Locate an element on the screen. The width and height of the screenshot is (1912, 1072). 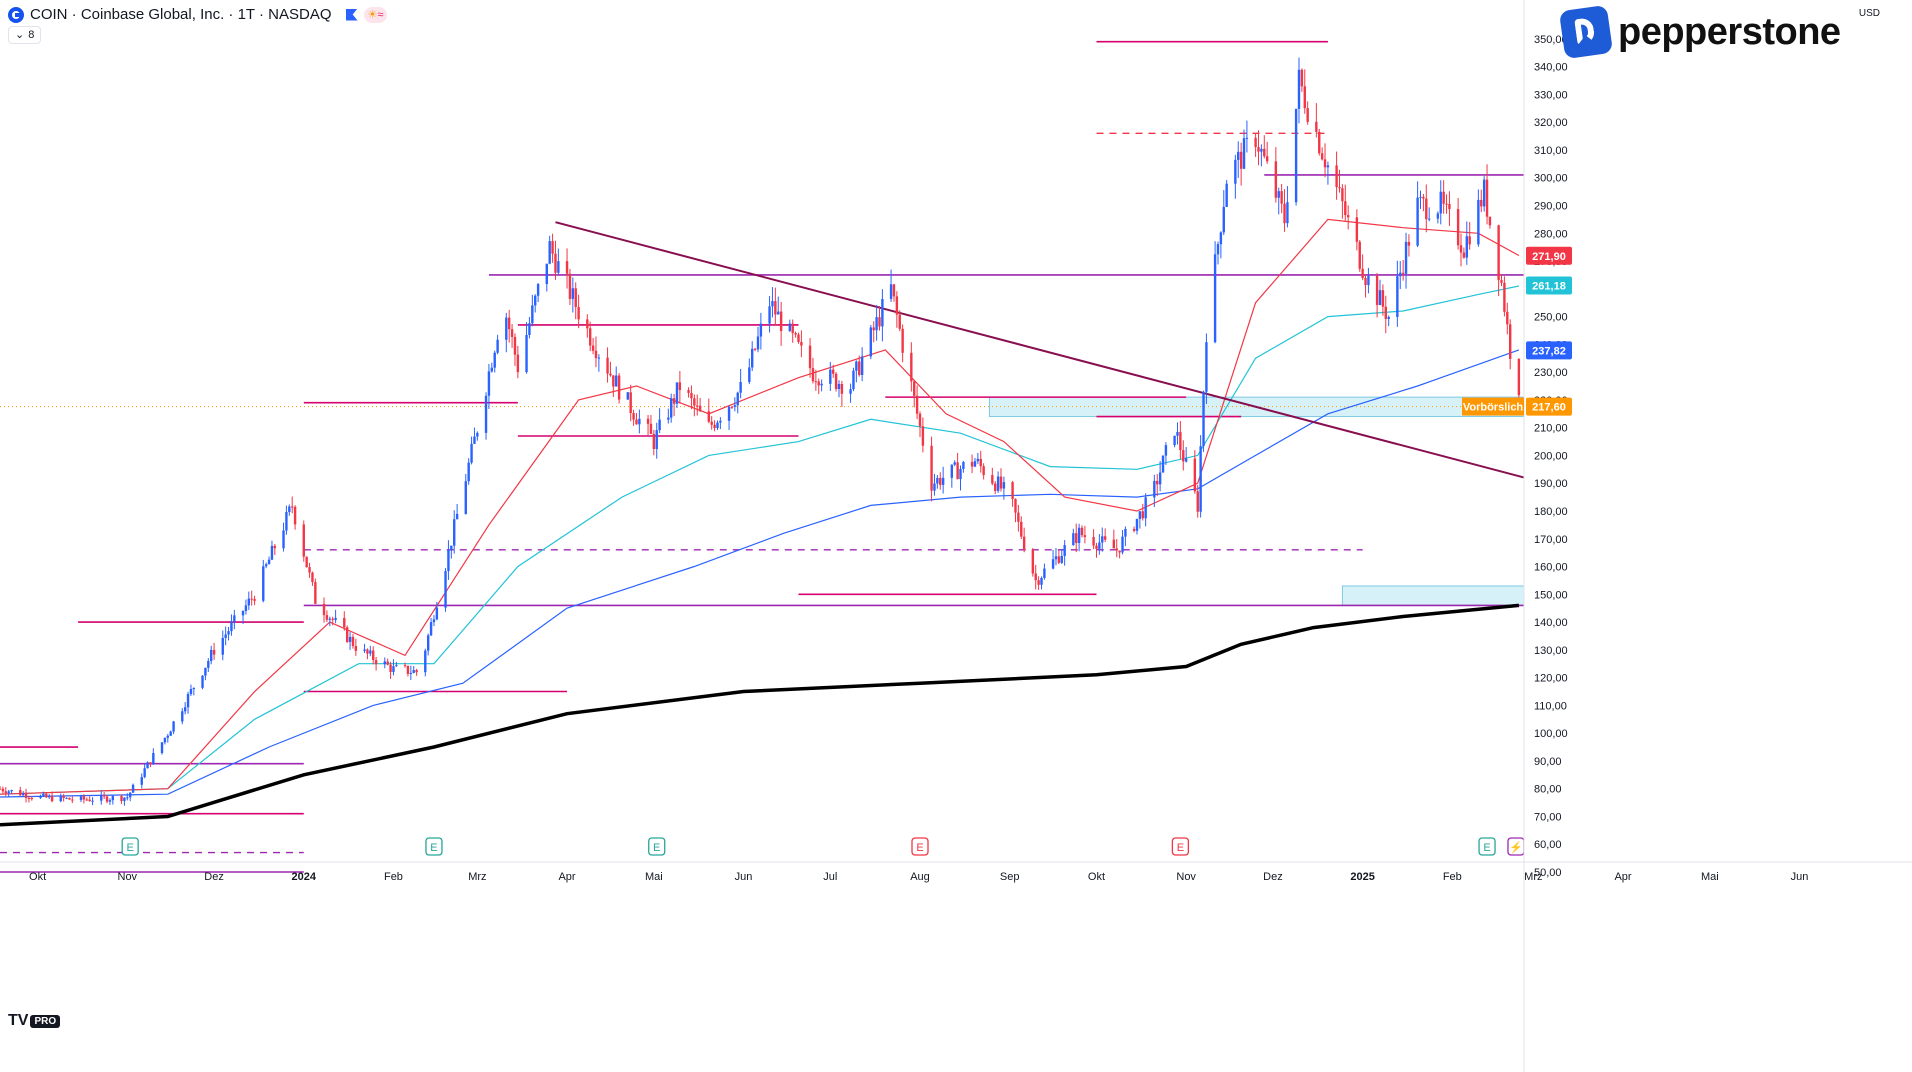
earnings-event-marker-5: E is located at coordinates (1487, 846).